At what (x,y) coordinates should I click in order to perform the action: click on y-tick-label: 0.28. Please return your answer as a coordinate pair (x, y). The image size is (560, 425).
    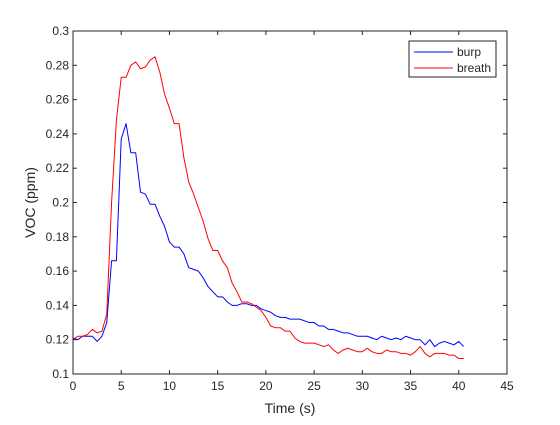
    Looking at the image, I should click on (58, 65).